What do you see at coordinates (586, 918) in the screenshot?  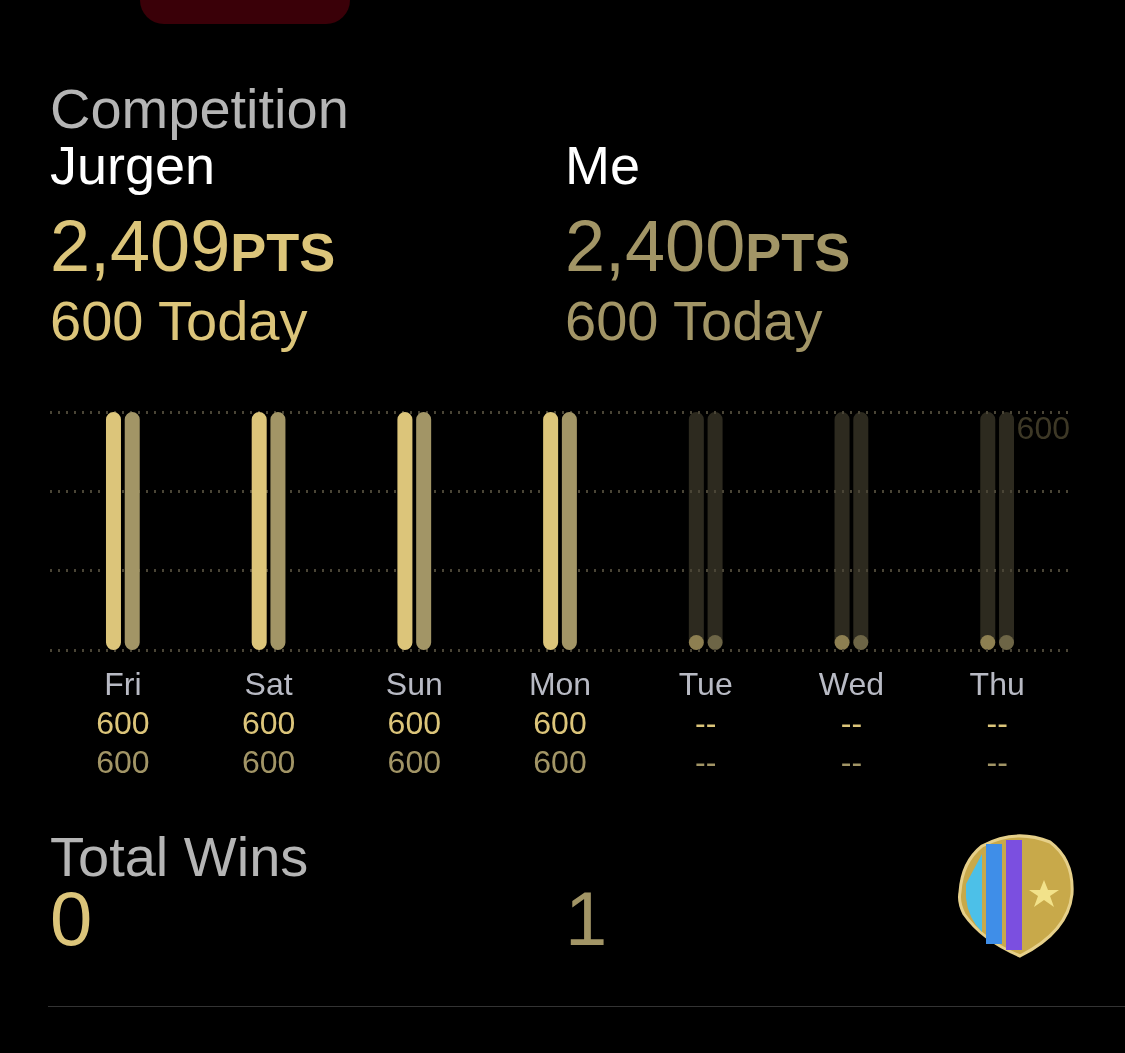 I see `text: 1` at bounding box center [586, 918].